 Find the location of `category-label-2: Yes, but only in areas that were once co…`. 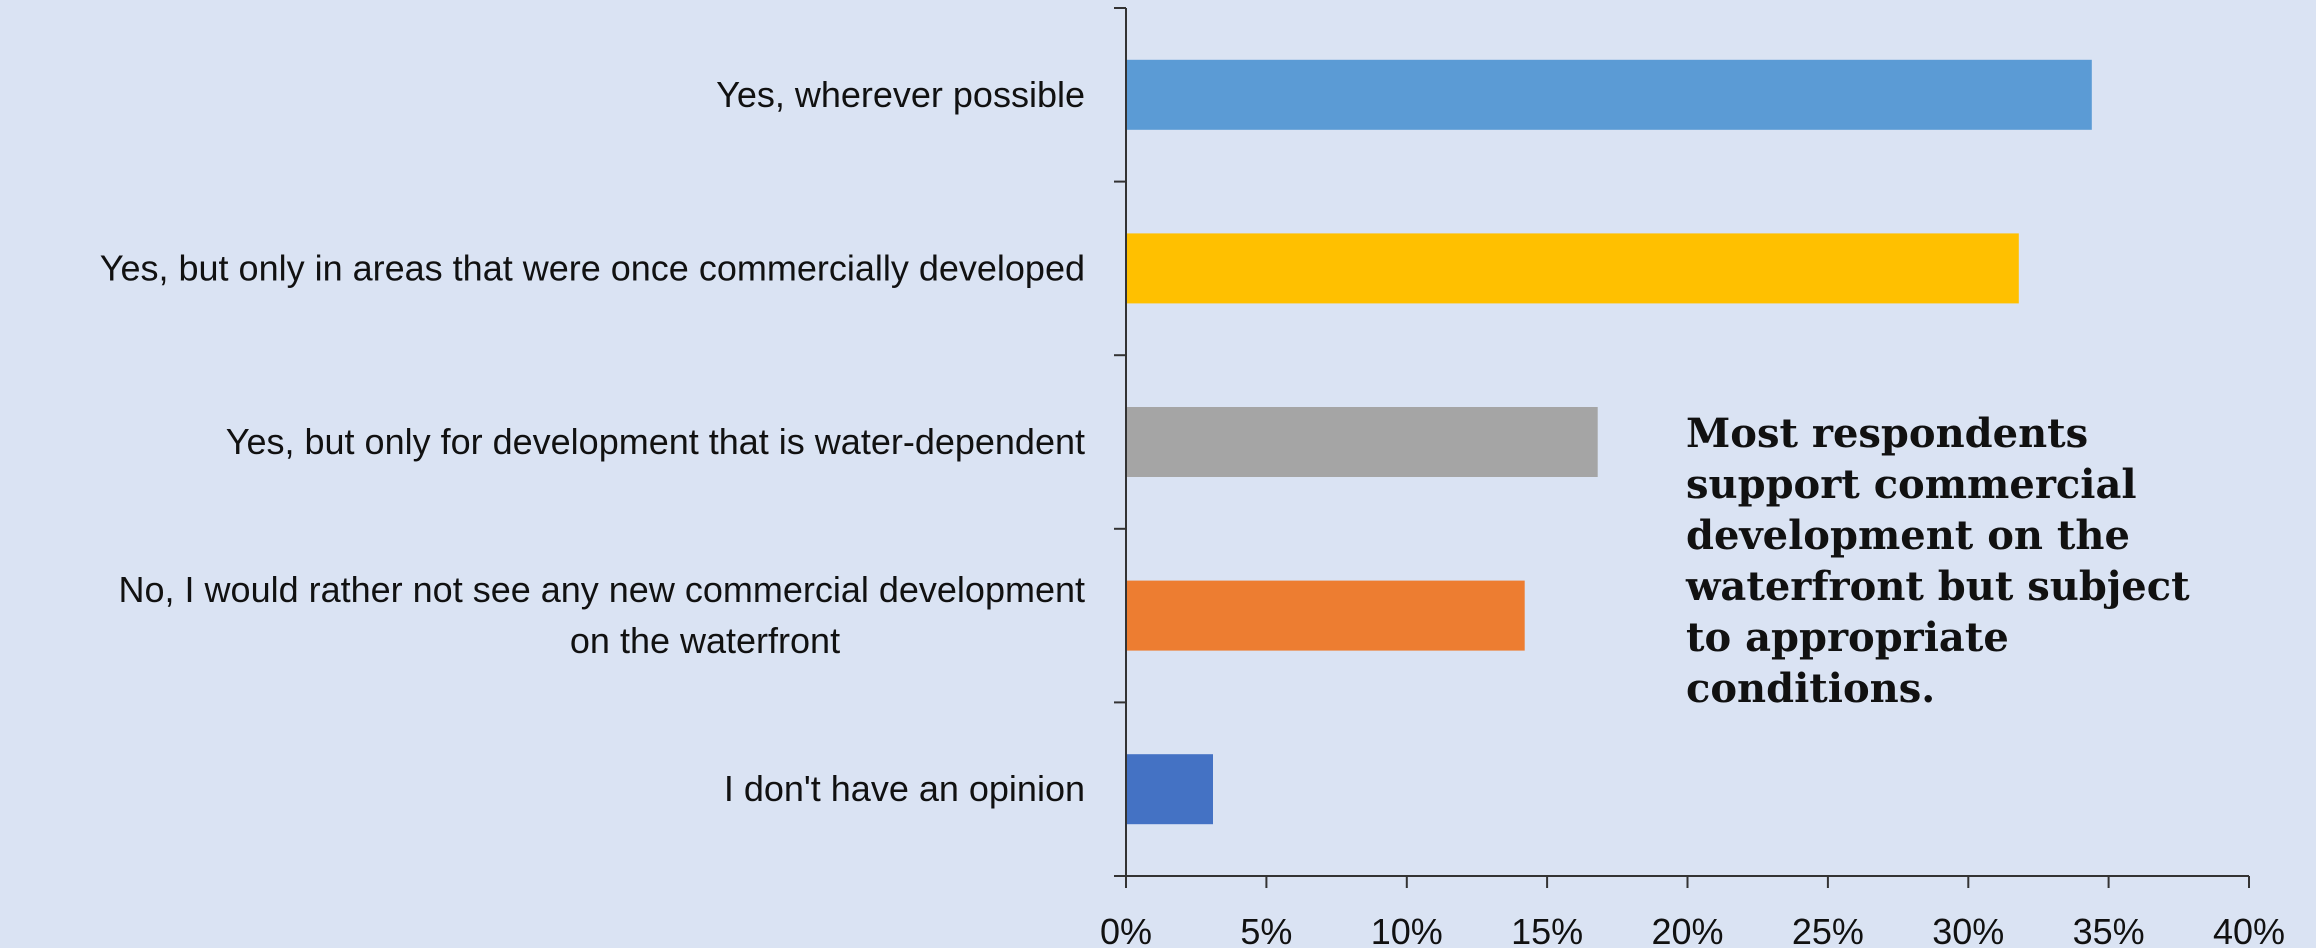

category-label-2: Yes, but only in areas that were once co… is located at coordinates (592, 267).